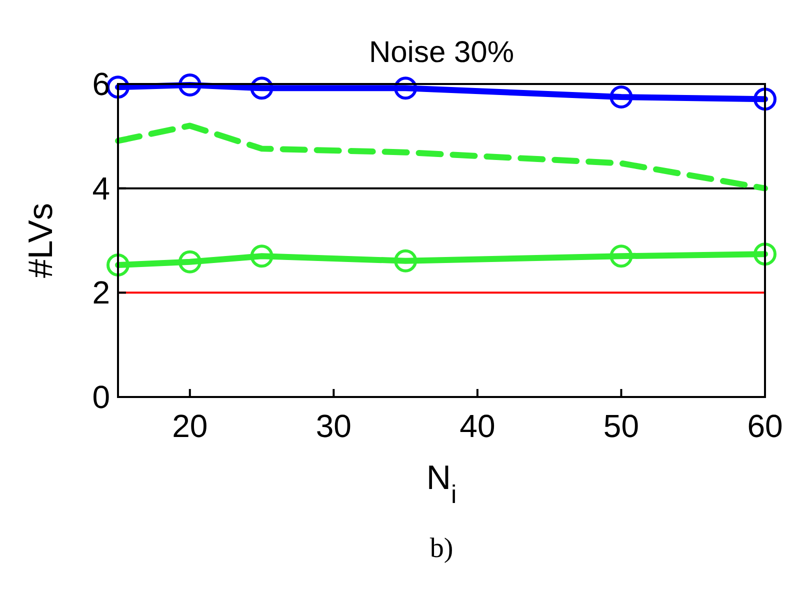 The image size is (791, 590). I want to click on y-tick-label: 0, so click(101, 397).